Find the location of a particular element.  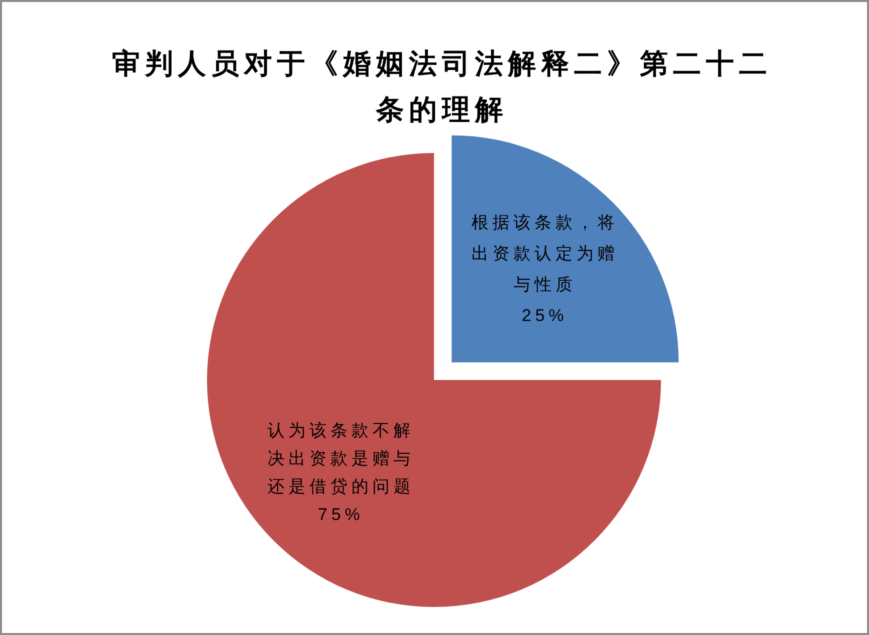

data-label: 25% is located at coordinates (544, 316).